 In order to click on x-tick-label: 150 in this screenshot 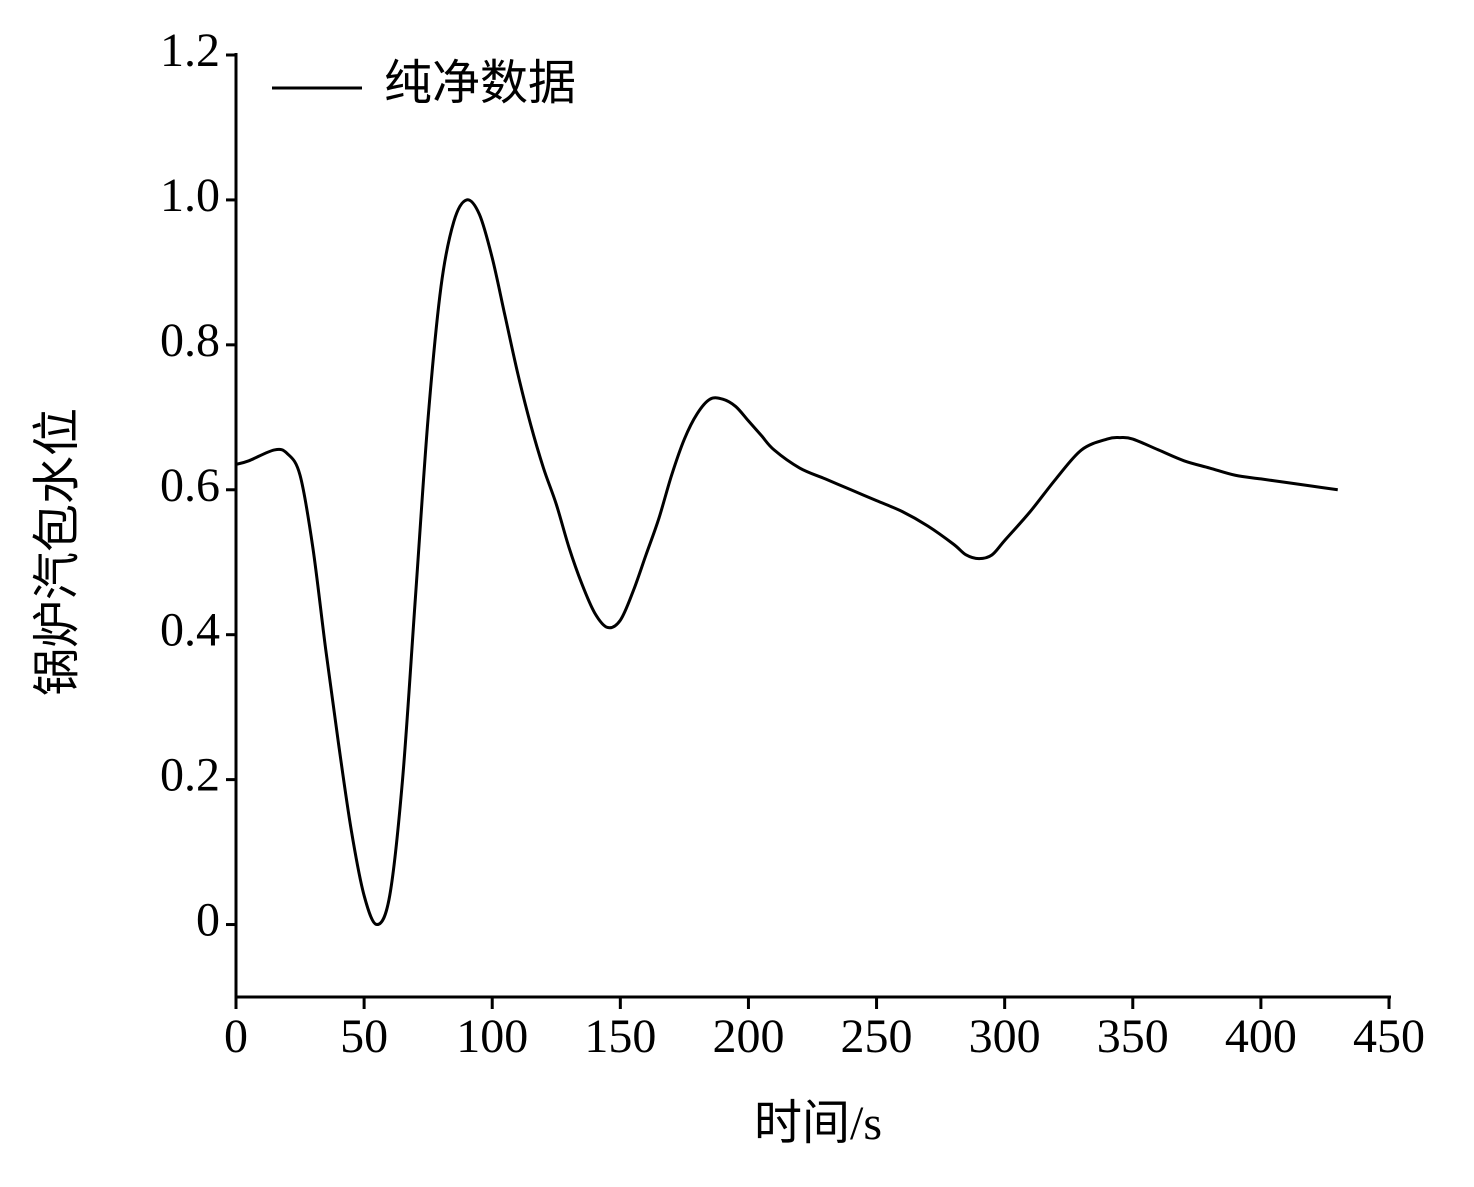, I will do `click(620, 1036)`.